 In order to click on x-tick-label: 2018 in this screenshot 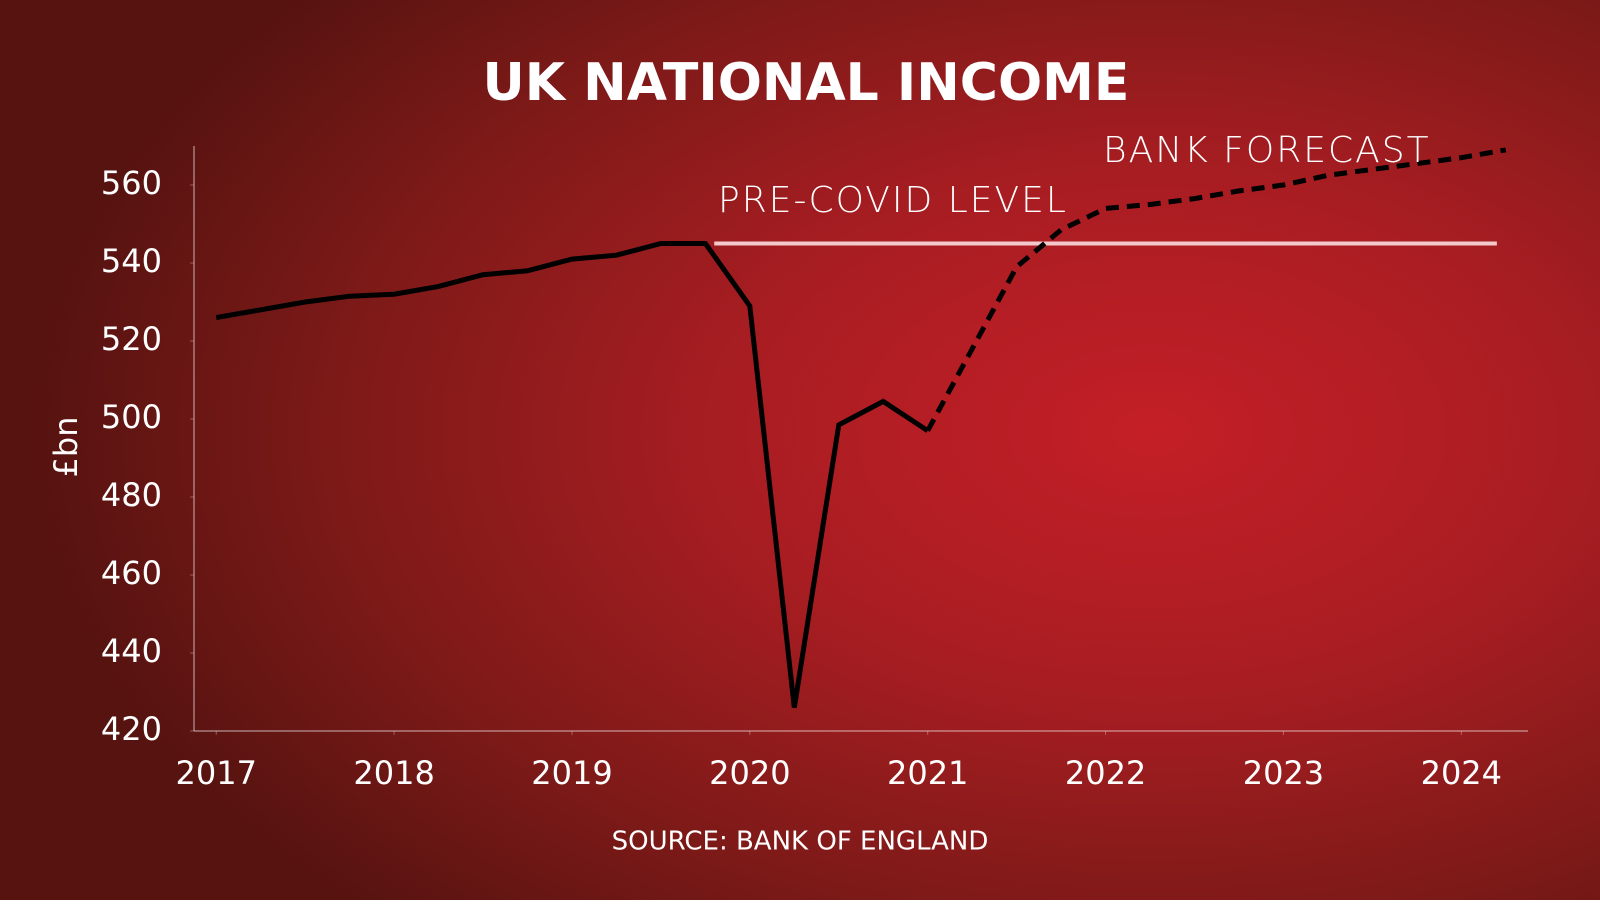, I will do `click(393, 773)`.